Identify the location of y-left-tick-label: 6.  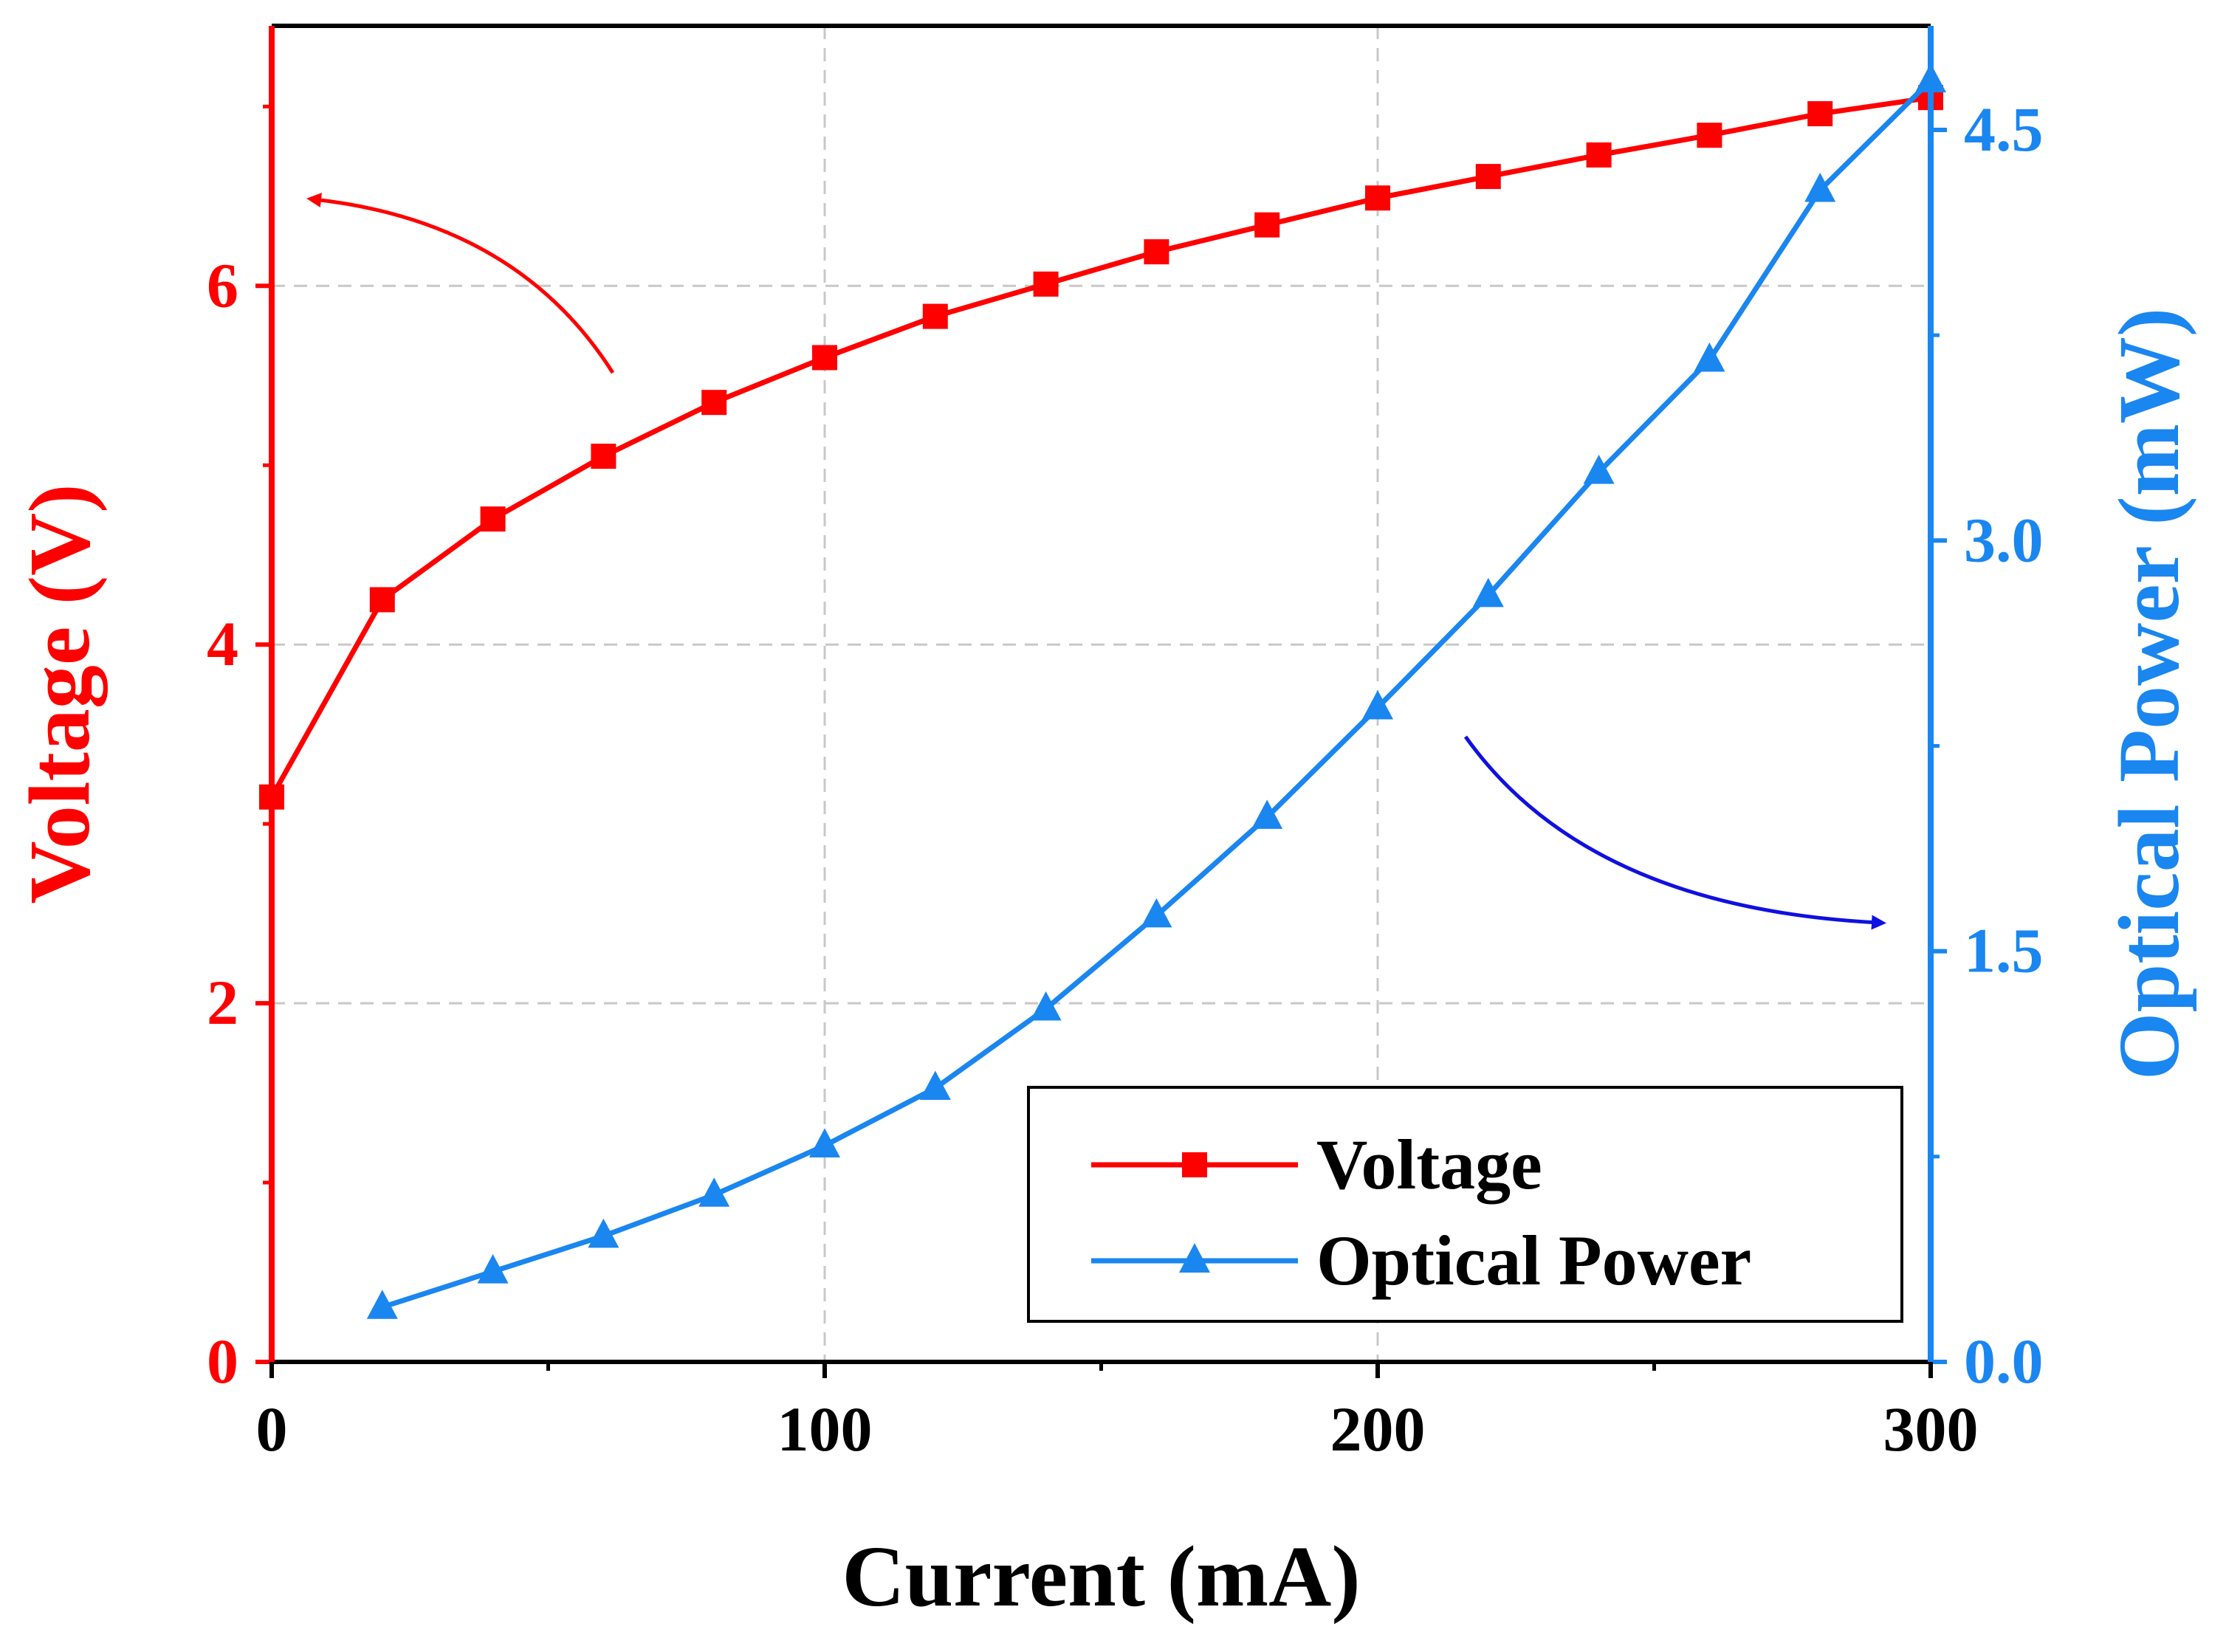
(222, 284).